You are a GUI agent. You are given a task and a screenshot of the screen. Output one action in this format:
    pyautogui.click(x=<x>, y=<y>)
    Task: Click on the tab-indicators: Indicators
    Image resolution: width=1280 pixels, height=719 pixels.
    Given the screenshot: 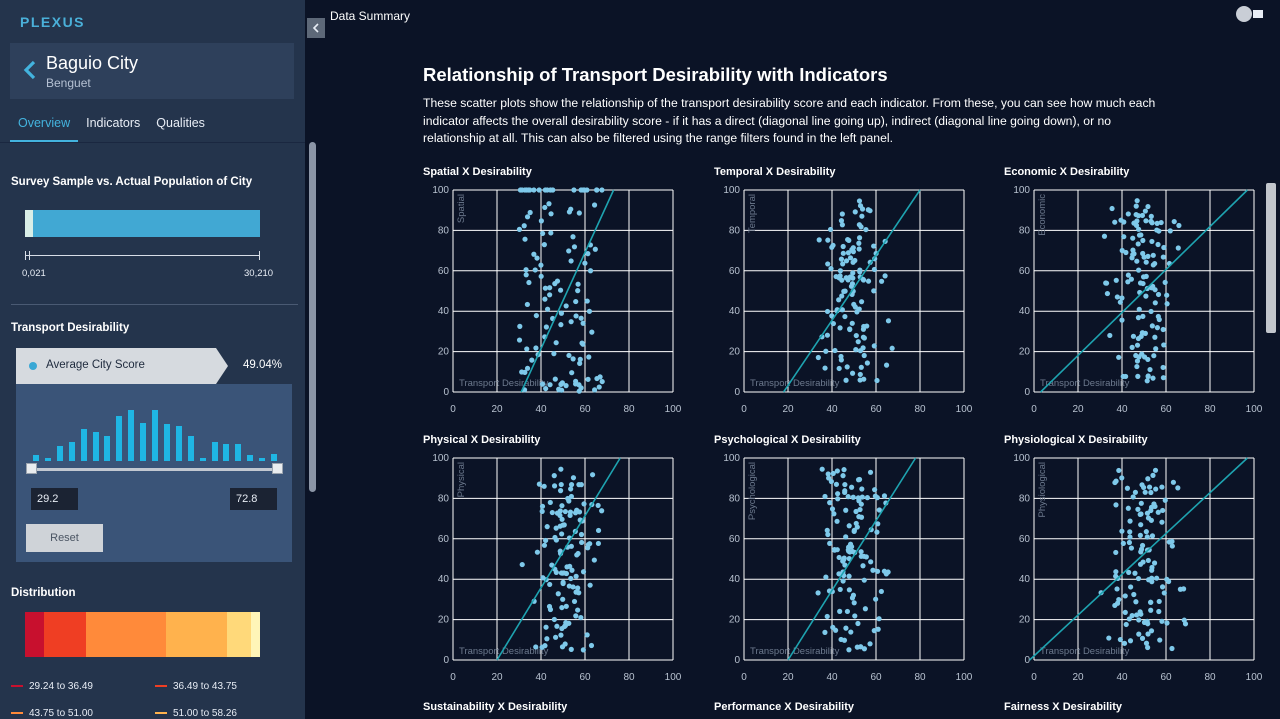 What is the action you would take?
    pyautogui.click(x=113, y=123)
    